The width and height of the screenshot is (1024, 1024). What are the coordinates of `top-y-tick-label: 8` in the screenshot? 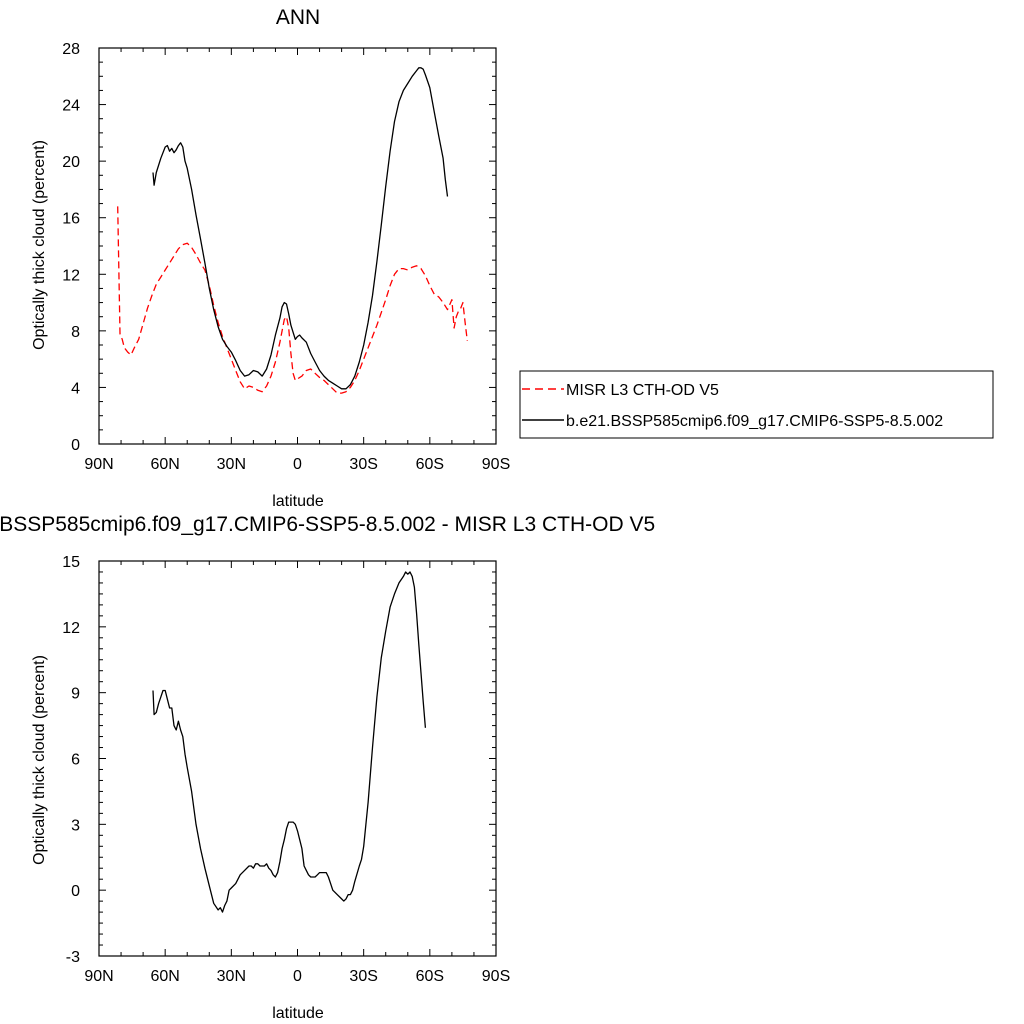 It's located at (75, 332).